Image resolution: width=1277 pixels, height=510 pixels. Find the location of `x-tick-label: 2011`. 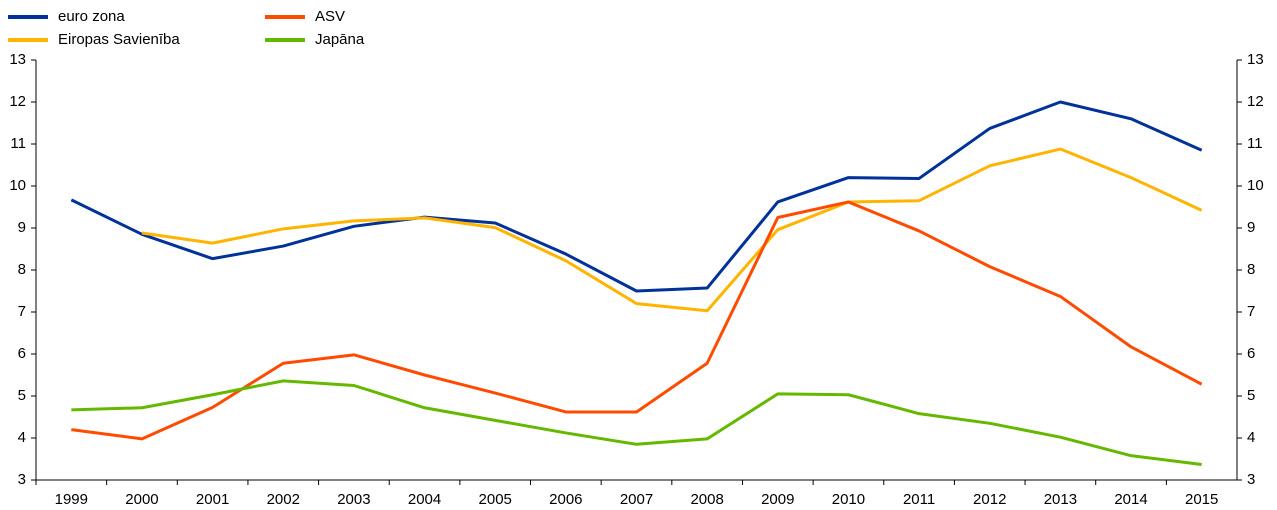

x-tick-label: 2011 is located at coordinates (919, 499).